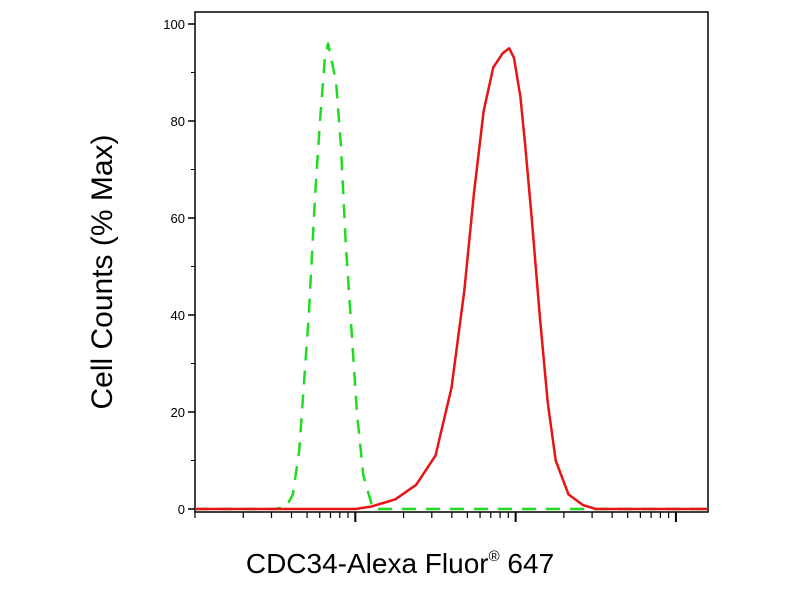  What do you see at coordinates (174, 24) in the screenshot?
I see `y-tick-label: 100` at bounding box center [174, 24].